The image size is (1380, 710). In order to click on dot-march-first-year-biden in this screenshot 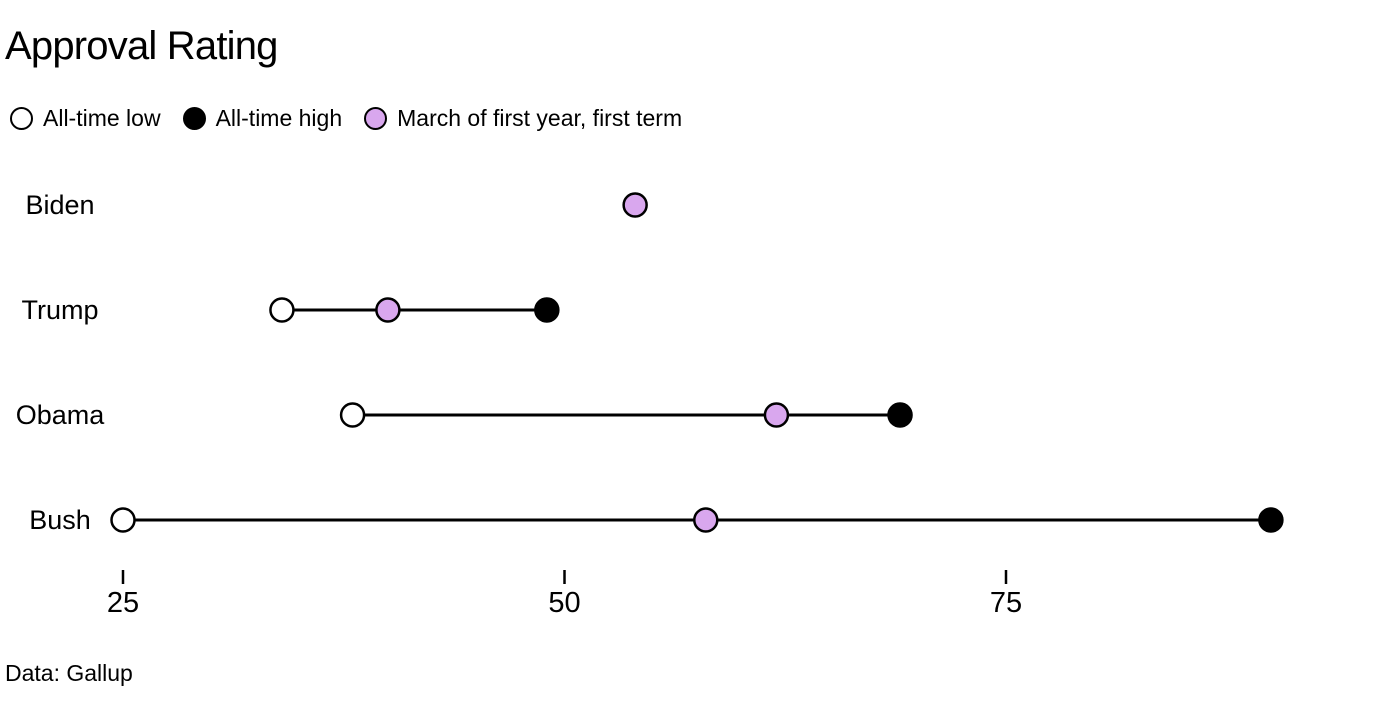, I will do `click(635, 205)`.